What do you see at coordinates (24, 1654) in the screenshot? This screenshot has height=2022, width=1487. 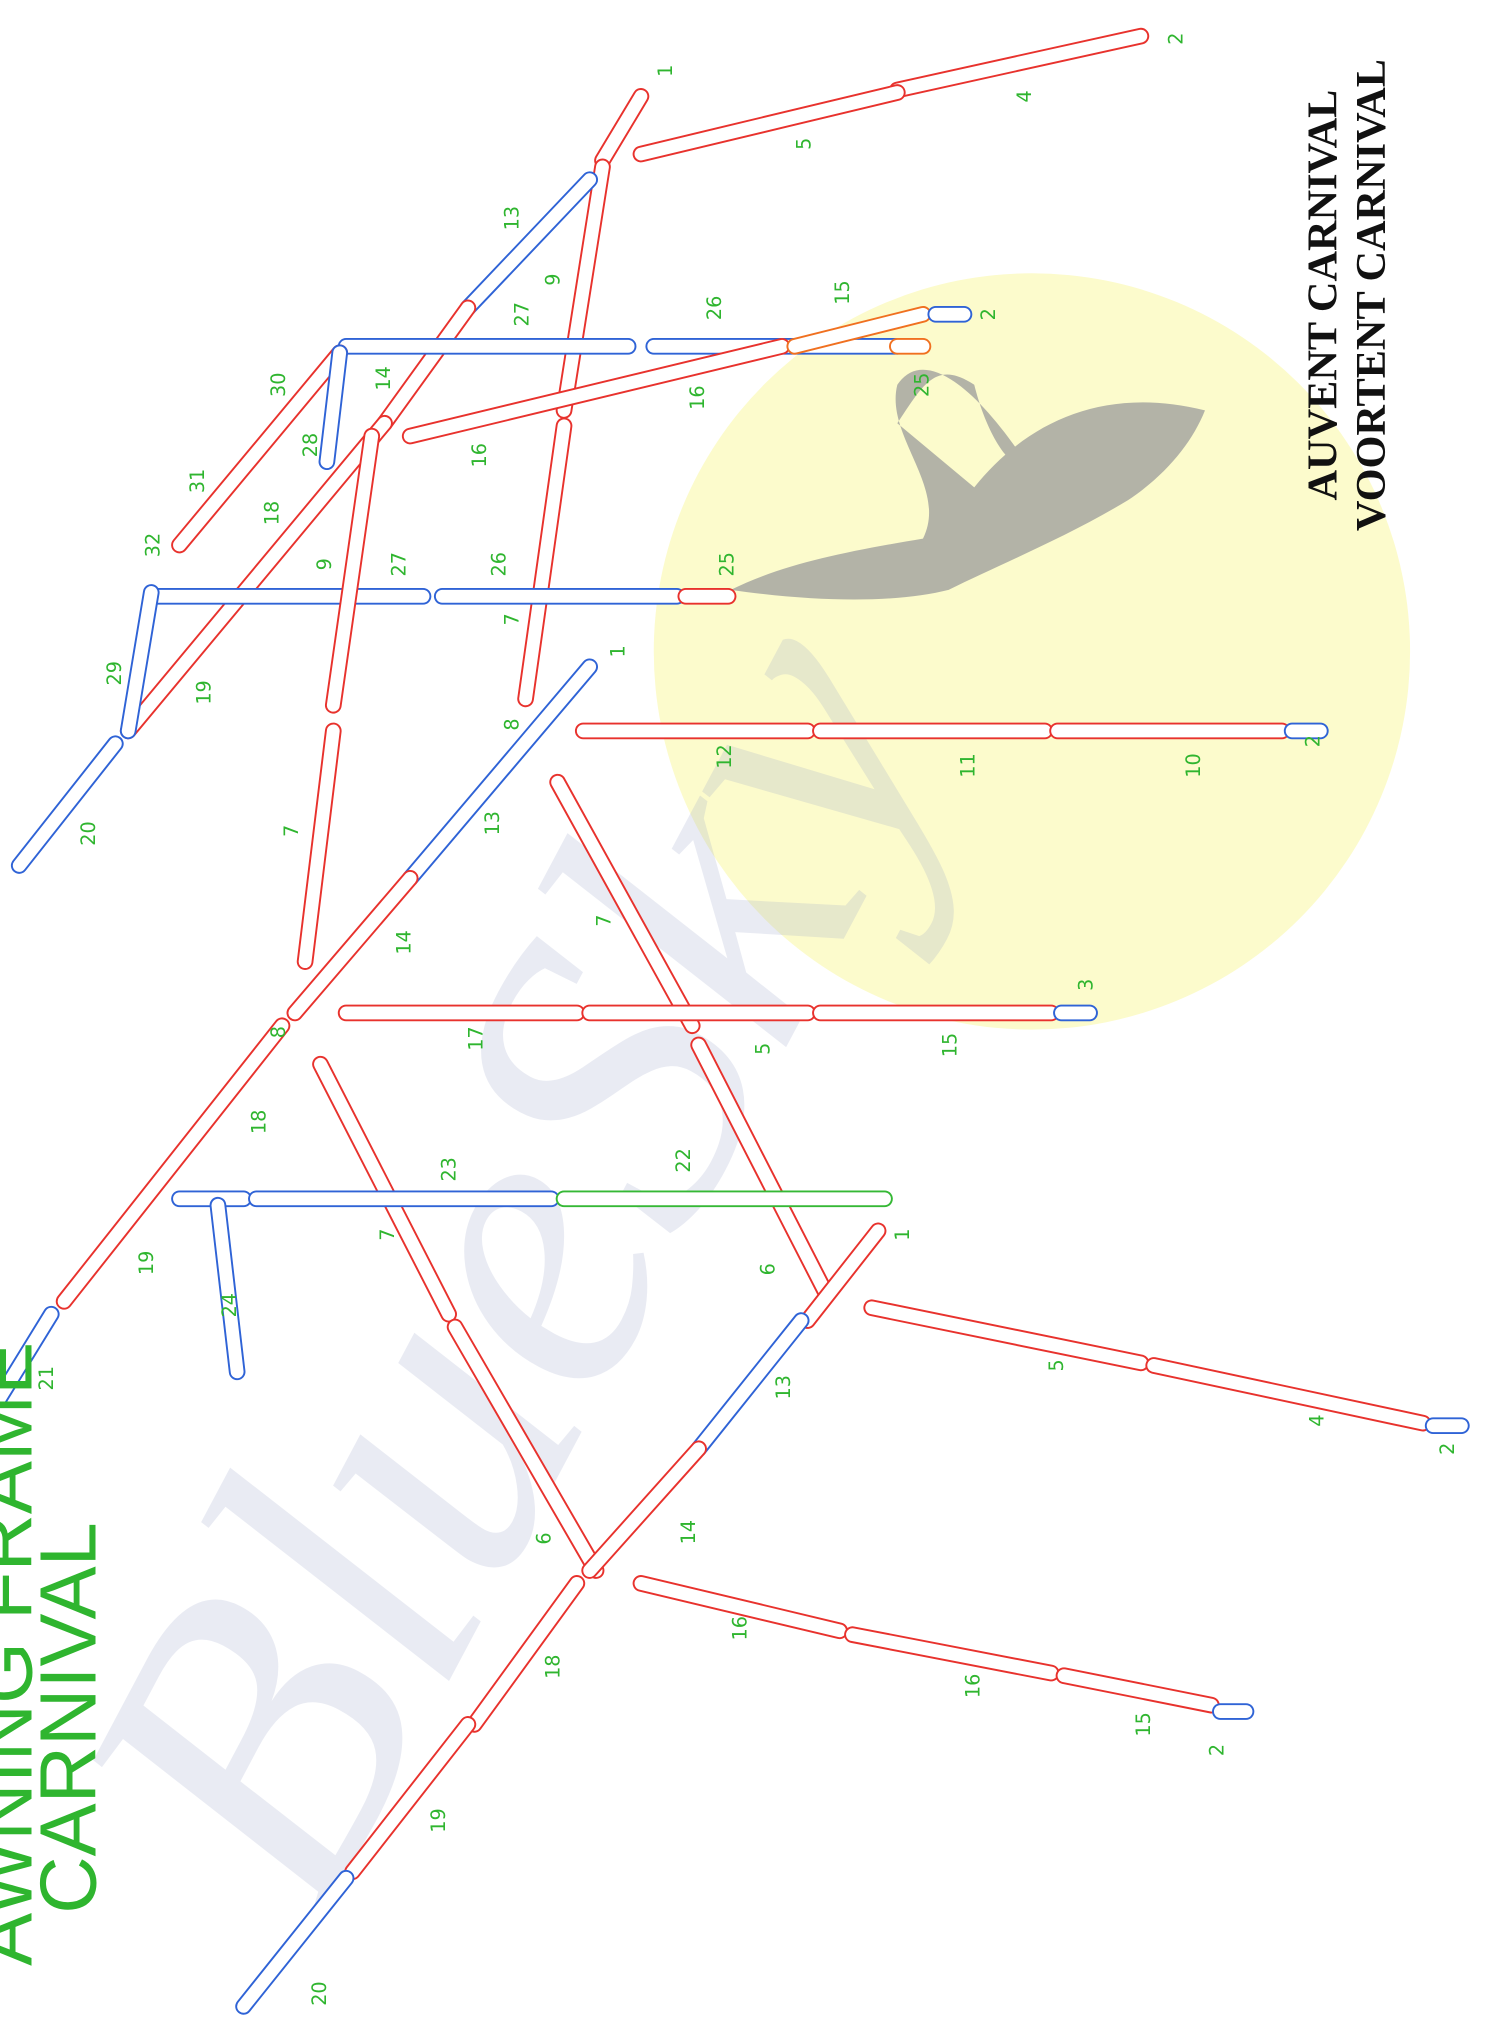 I see `title-line-1: AWNING FRAME` at bounding box center [24, 1654].